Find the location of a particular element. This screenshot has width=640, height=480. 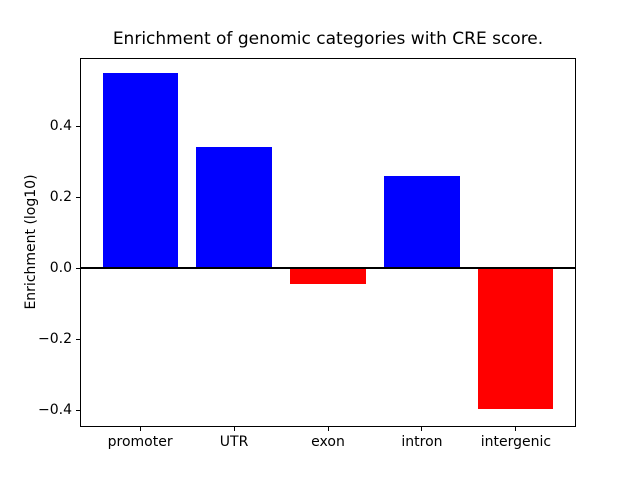

x-tick-label-UTR: UTR is located at coordinates (234, 442).